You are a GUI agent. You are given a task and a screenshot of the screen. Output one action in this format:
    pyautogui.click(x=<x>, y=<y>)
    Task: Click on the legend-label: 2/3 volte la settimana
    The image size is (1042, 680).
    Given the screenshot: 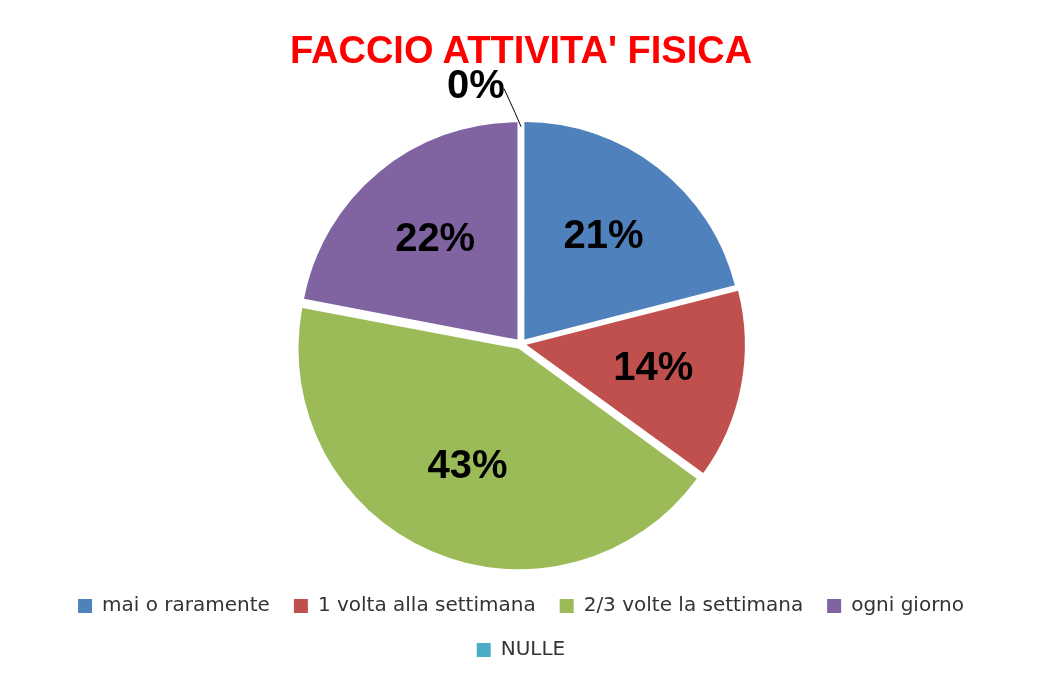 What is the action you would take?
    pyautogui.click(x=693, y=604)
    